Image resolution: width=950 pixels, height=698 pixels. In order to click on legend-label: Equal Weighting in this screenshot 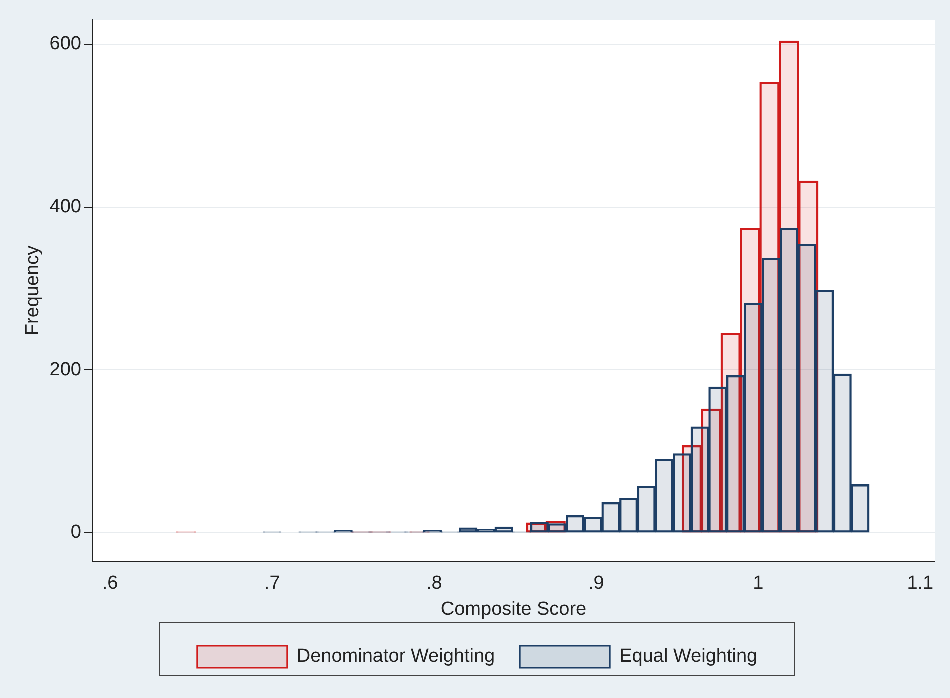, I will do `click(689, 657)`.